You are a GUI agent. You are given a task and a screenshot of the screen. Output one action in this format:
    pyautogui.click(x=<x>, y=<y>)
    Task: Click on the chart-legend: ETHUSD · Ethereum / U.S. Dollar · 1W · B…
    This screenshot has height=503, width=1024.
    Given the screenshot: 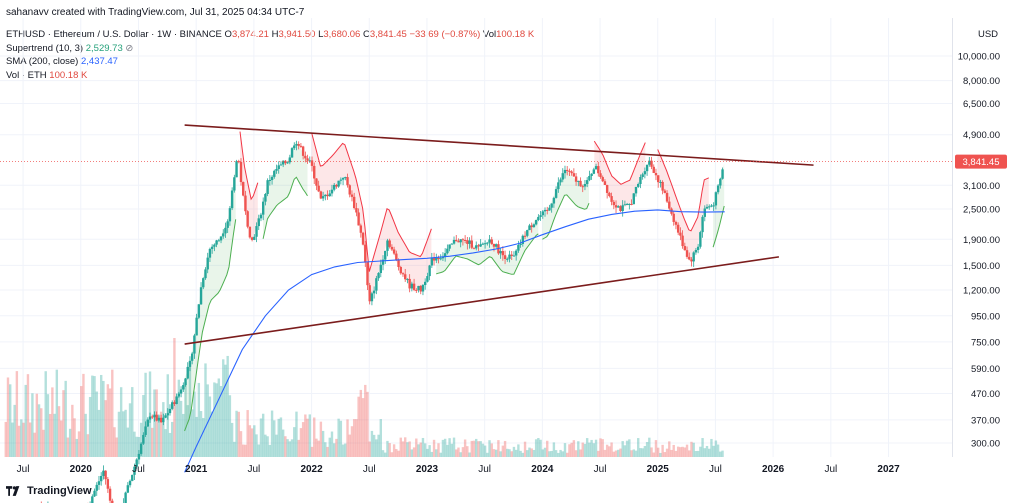 What is the action you would take?
    pyautogui.click(x=270, y=55)
    